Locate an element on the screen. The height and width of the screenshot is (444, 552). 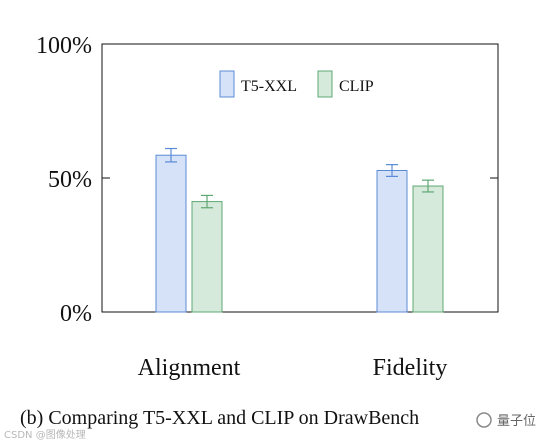
bar-clip-fidelity is located at coordinates (428, 249).